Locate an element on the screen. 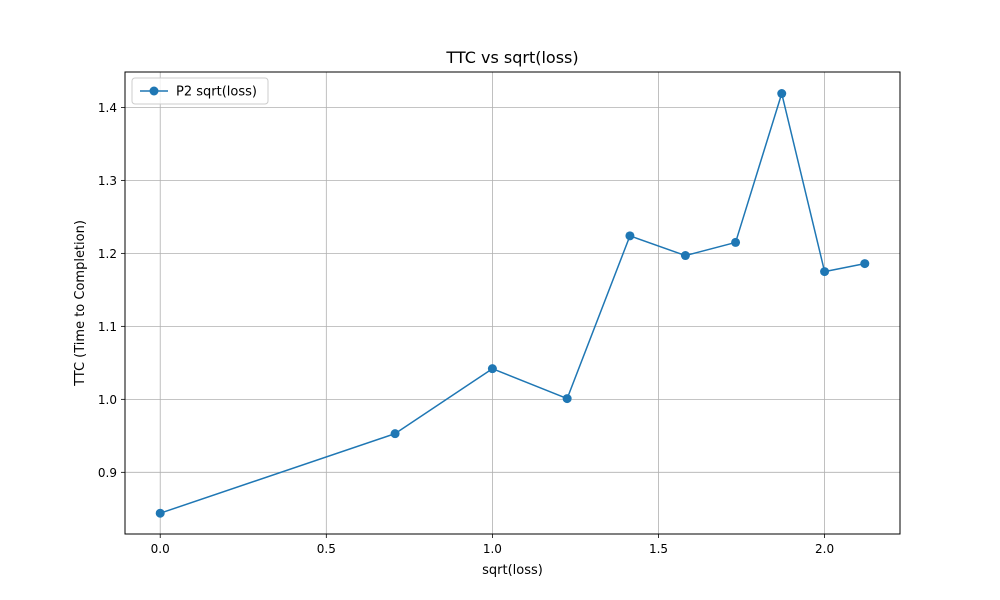 Image resolution: width=1000 pixels, height=600 pixels. legend-box is located at coordinates (200, 91).